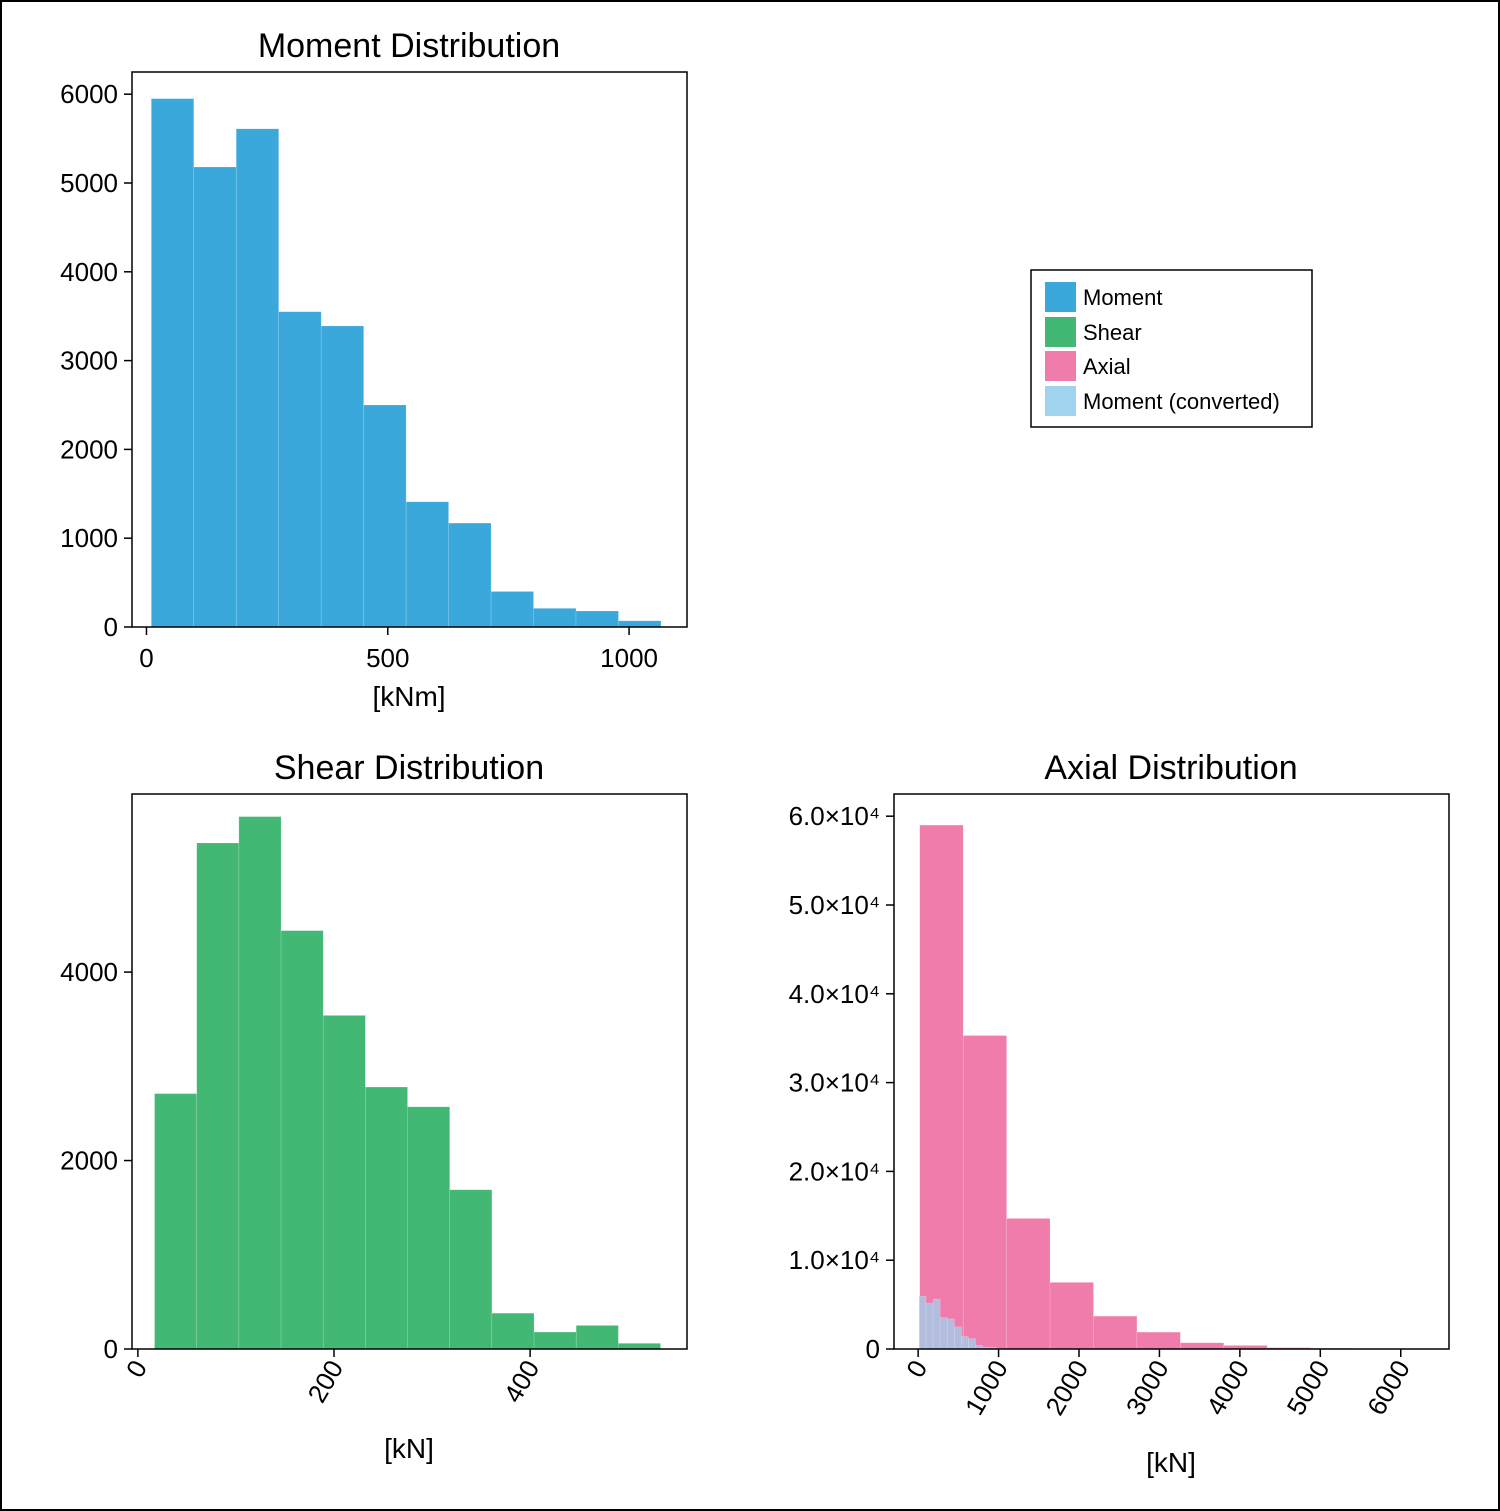  What do you see at coordinates (89, 361) in the screenshot?
I see `moment-y-tick-label-3: 3000` at bounding box center [89, 361].